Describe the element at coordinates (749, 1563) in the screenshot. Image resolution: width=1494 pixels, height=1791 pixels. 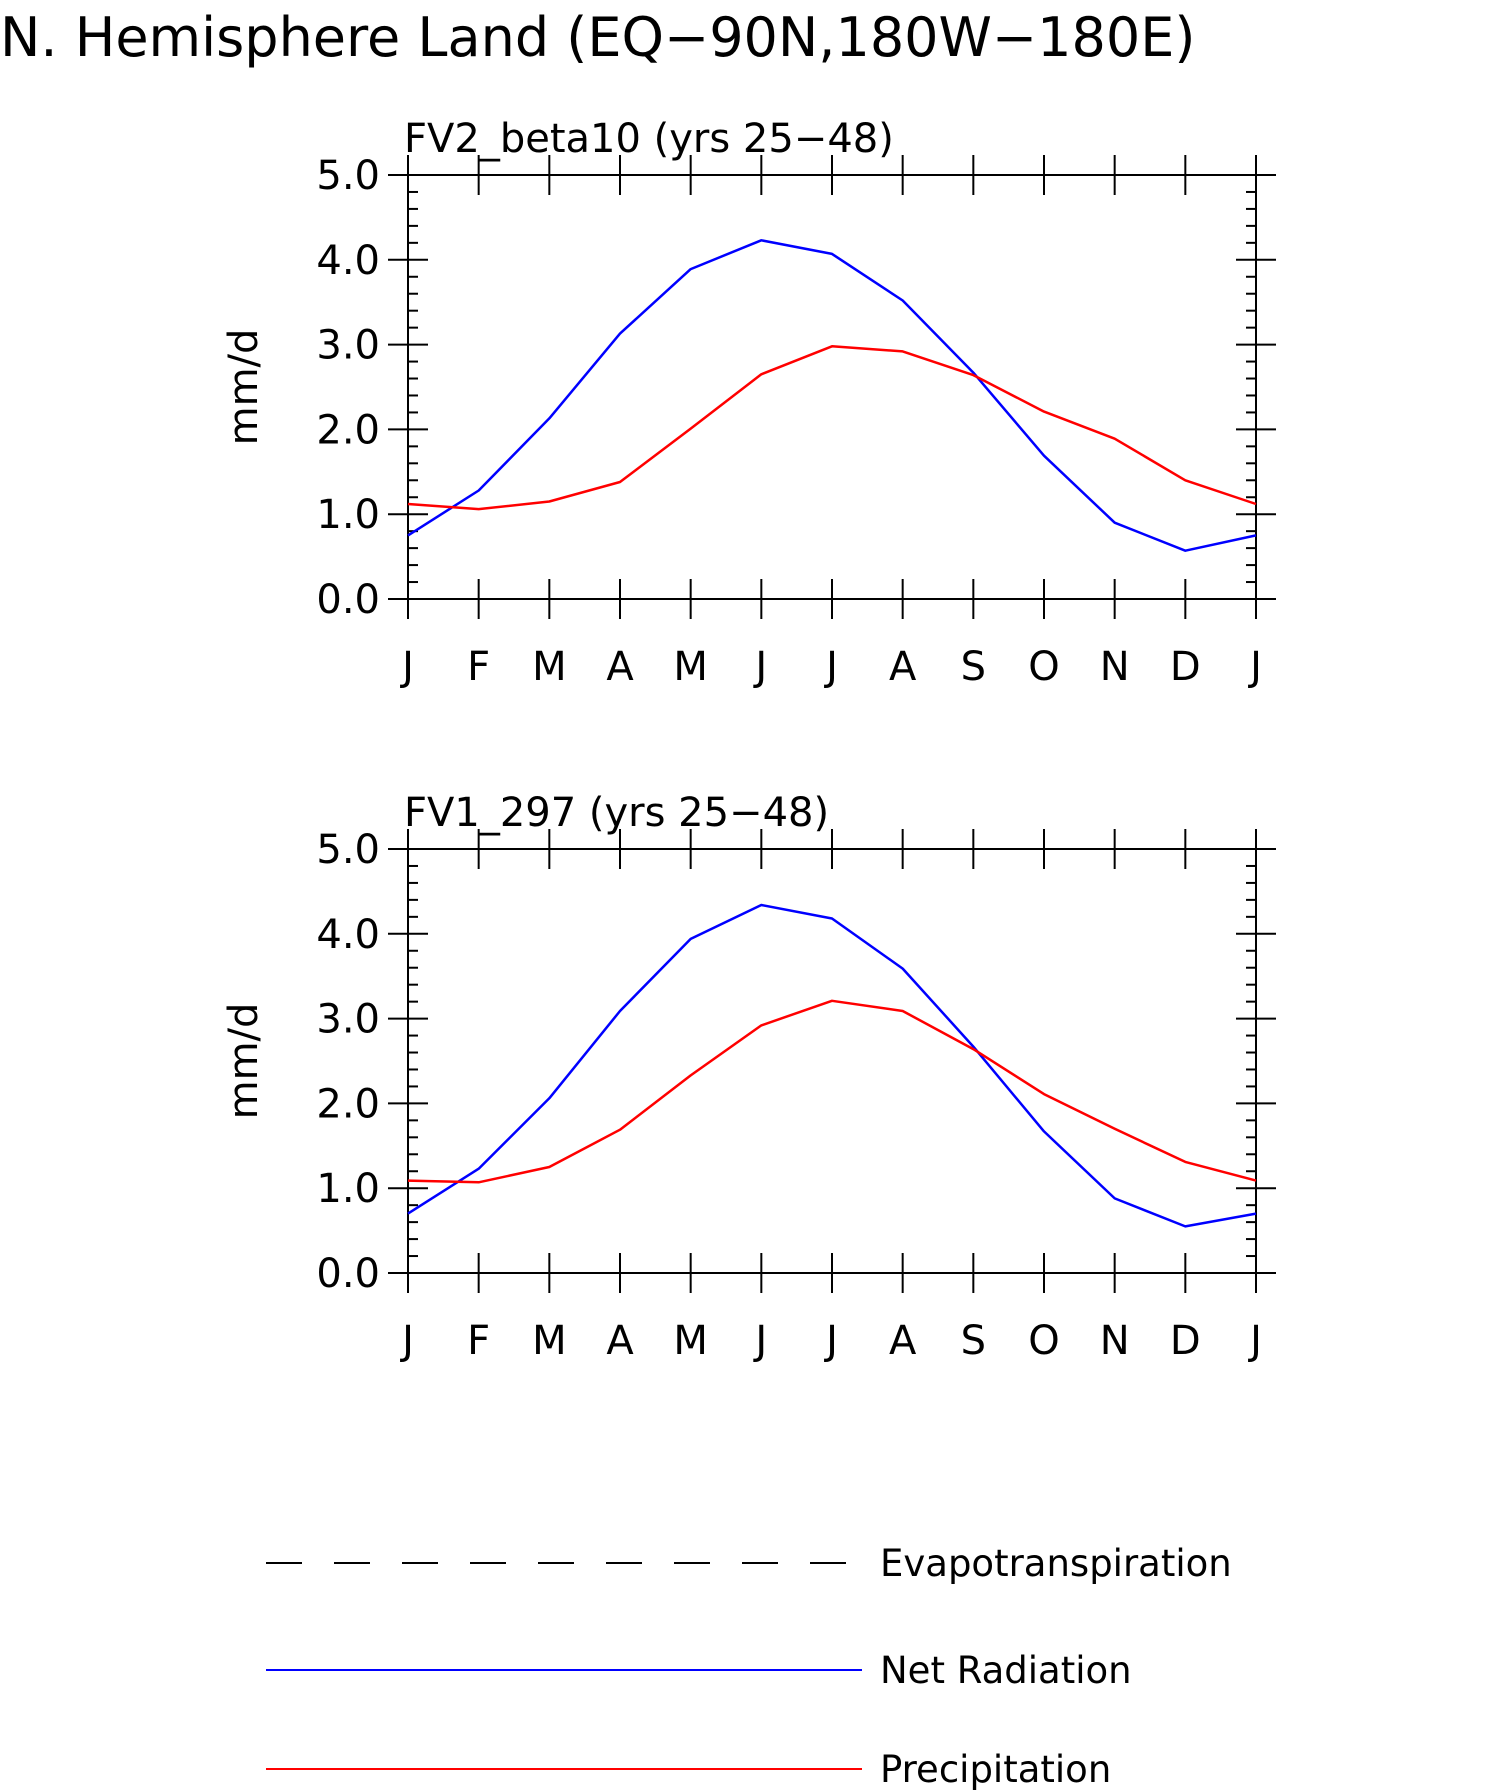
I see `legend-item-evapotranspiration: Evapotranspiration` at that location.